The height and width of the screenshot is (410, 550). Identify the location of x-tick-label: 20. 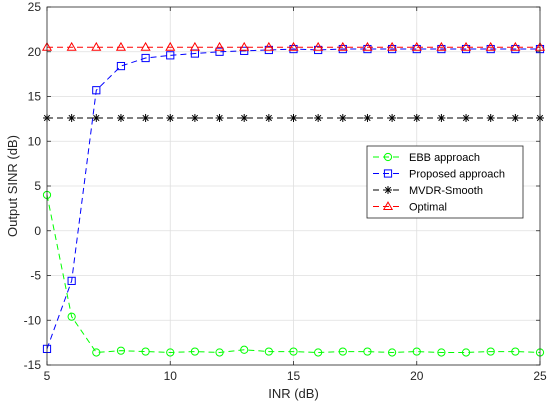
(417, 376).